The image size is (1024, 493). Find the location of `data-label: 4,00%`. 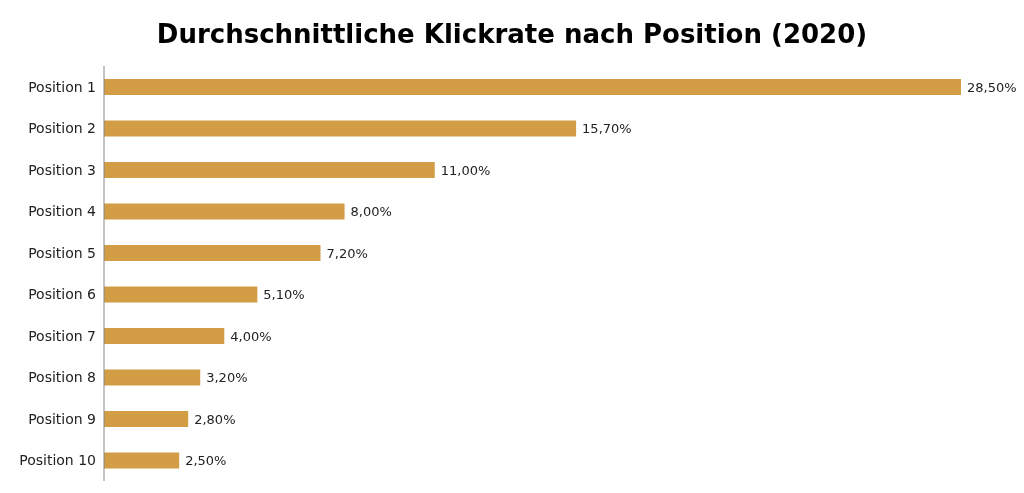

data-label: 4,00% is located at coordinates (251, 336).